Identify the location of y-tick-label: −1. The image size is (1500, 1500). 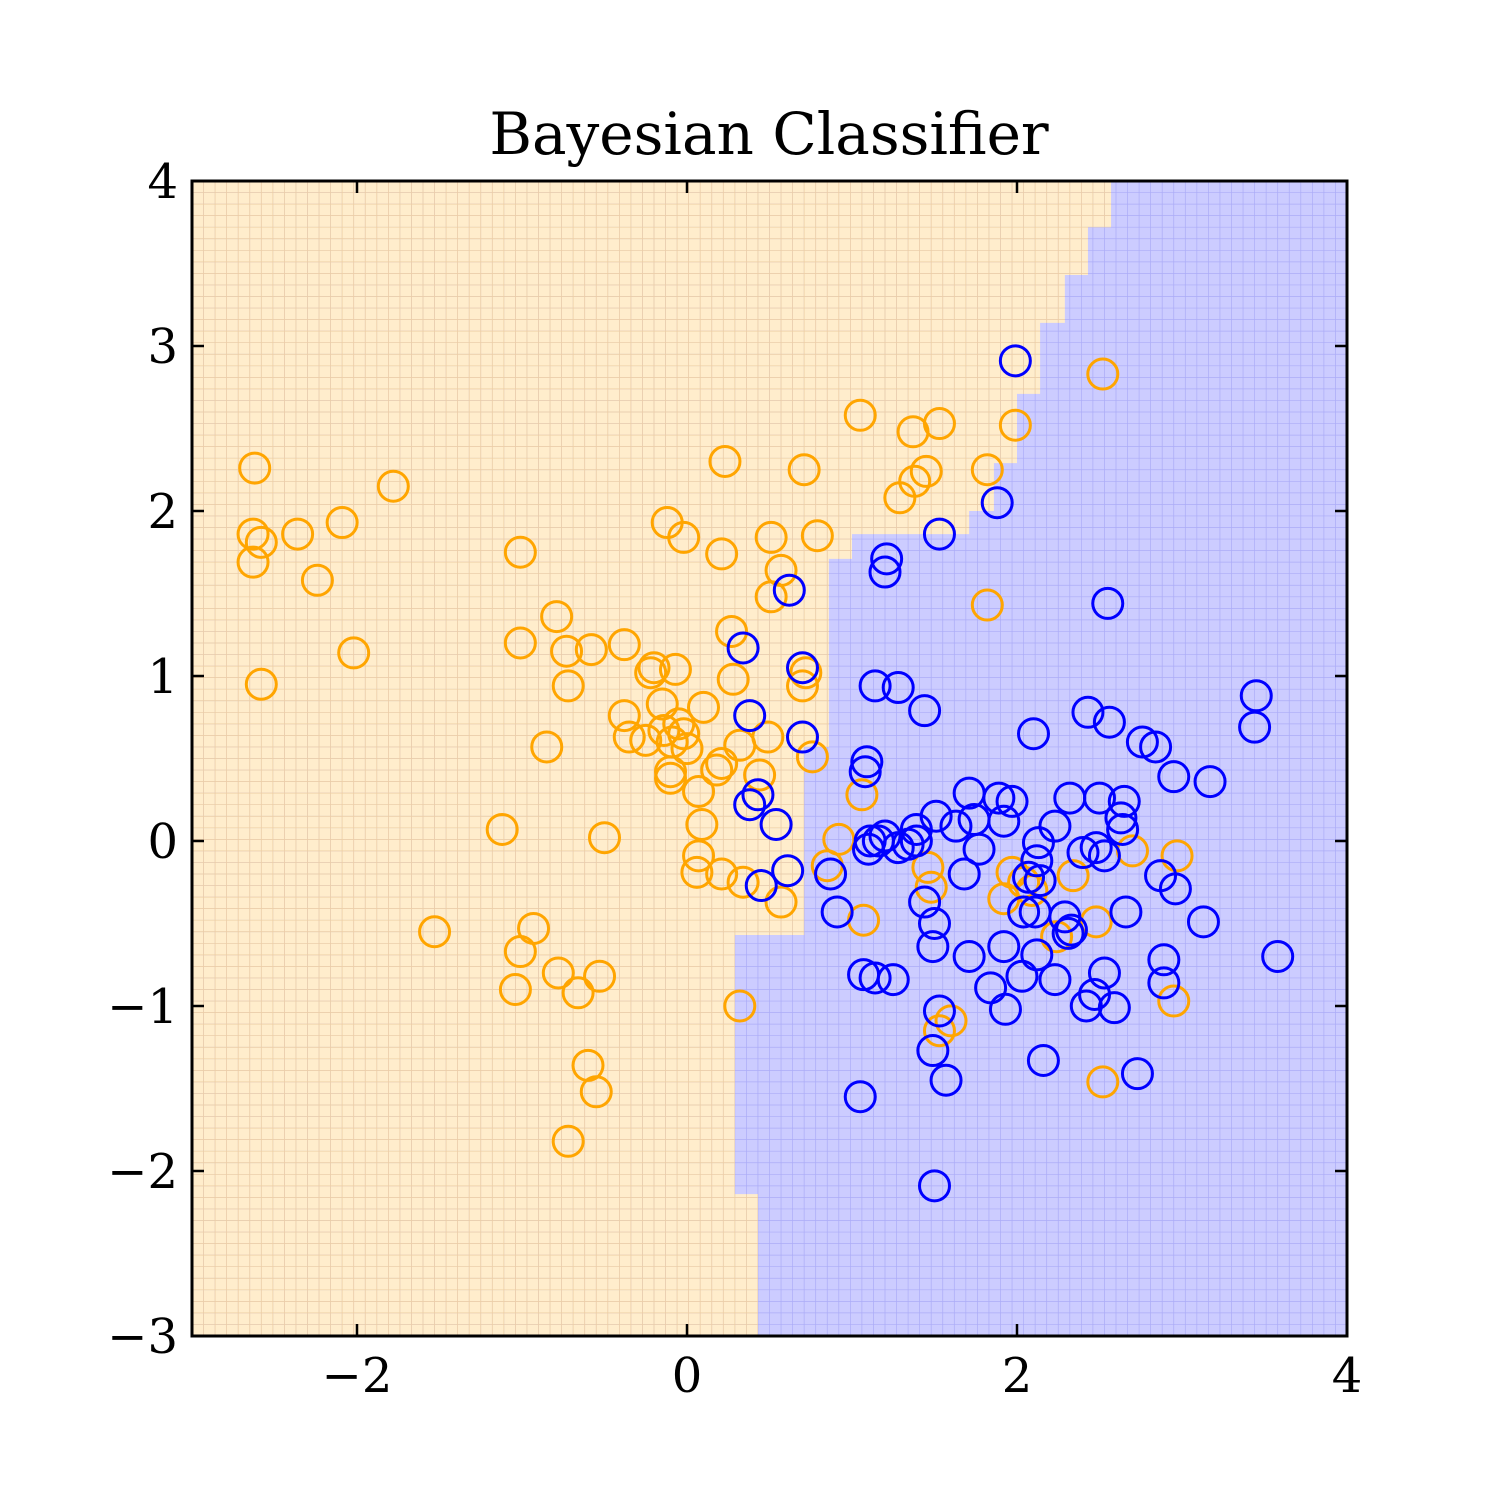
(142, 1007).